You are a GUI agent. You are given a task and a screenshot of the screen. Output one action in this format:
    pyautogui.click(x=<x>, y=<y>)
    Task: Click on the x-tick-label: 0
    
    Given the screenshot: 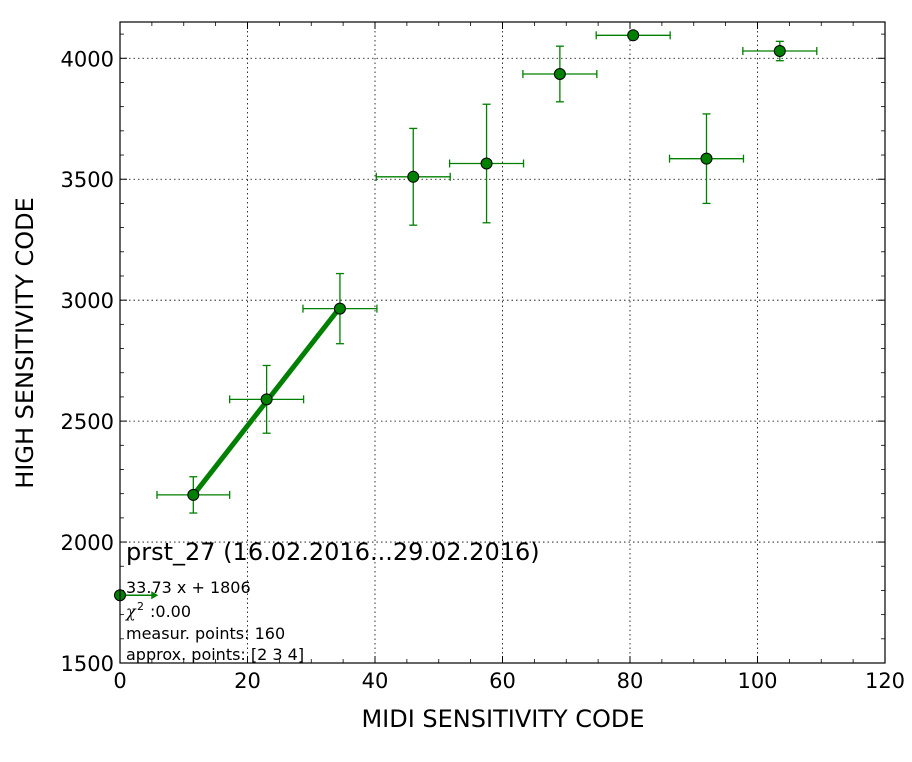 What is the action you would take?
    pyautogui.click(x=119, y=681)
    